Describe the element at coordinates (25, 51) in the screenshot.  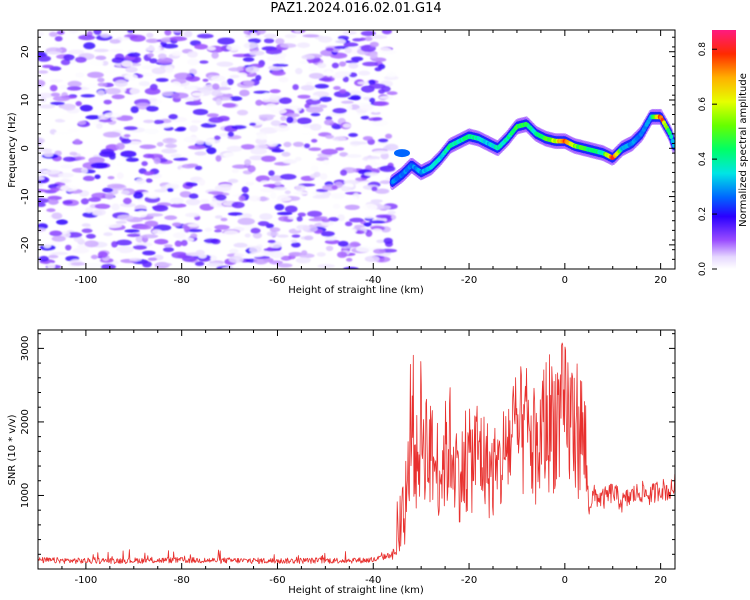
I see `y-tick-label: 20` at that location.